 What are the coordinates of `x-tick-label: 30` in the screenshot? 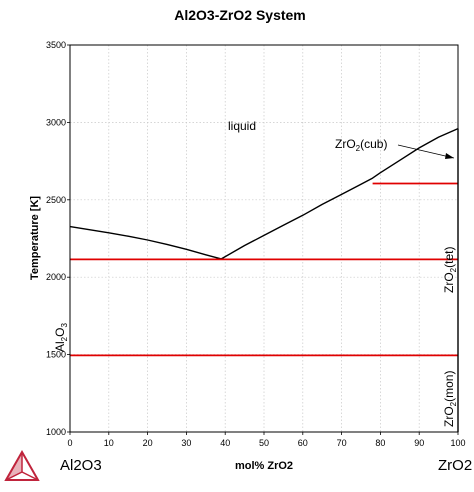 It's located at (186, 443).